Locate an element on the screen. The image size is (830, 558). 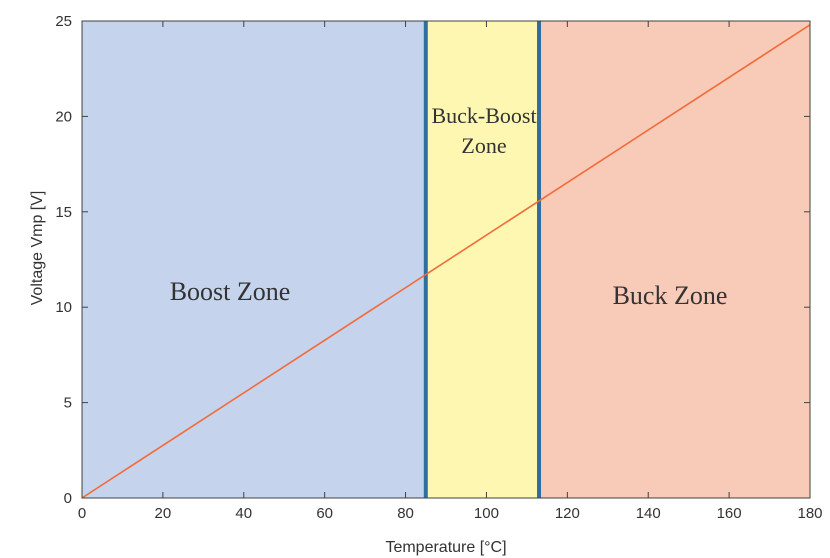
y-tick-label: 0 is located at coordinates (68, 498).